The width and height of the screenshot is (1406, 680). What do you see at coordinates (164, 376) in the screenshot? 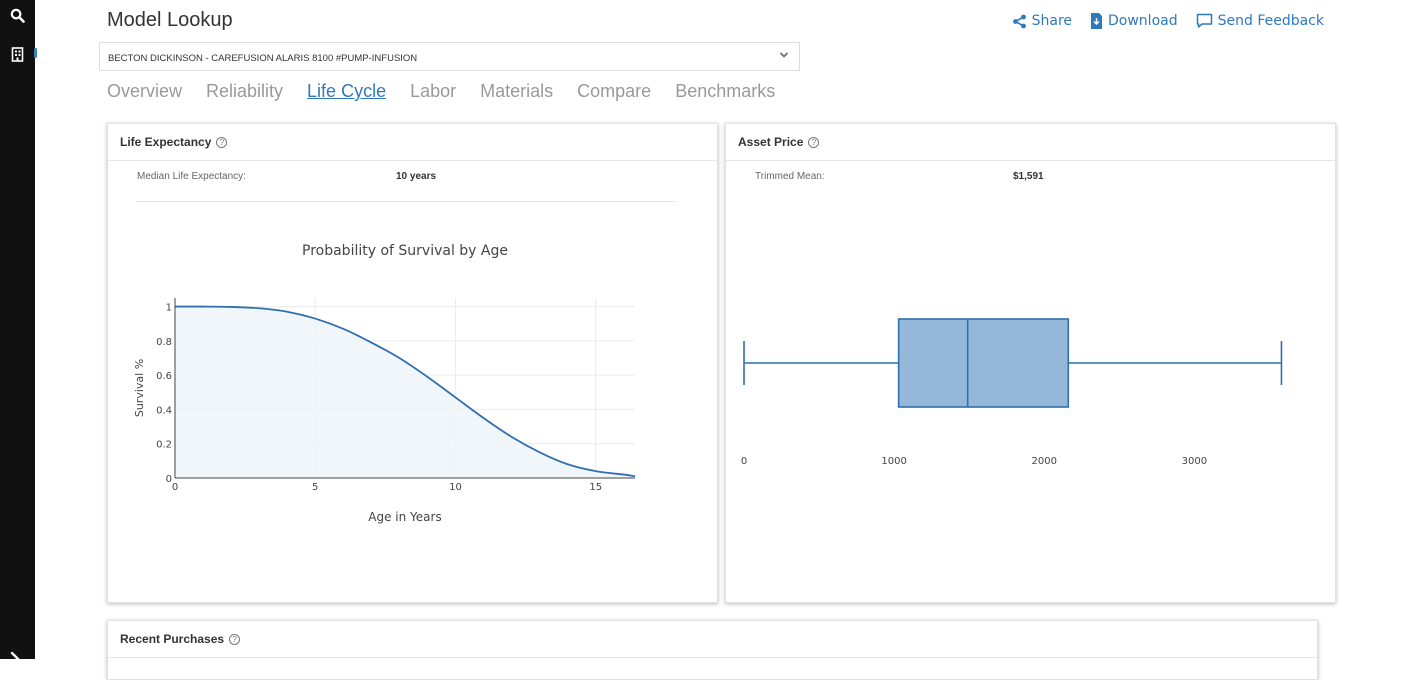
I see `y-tick-label: 0.6` at bounding box center [164, 376].